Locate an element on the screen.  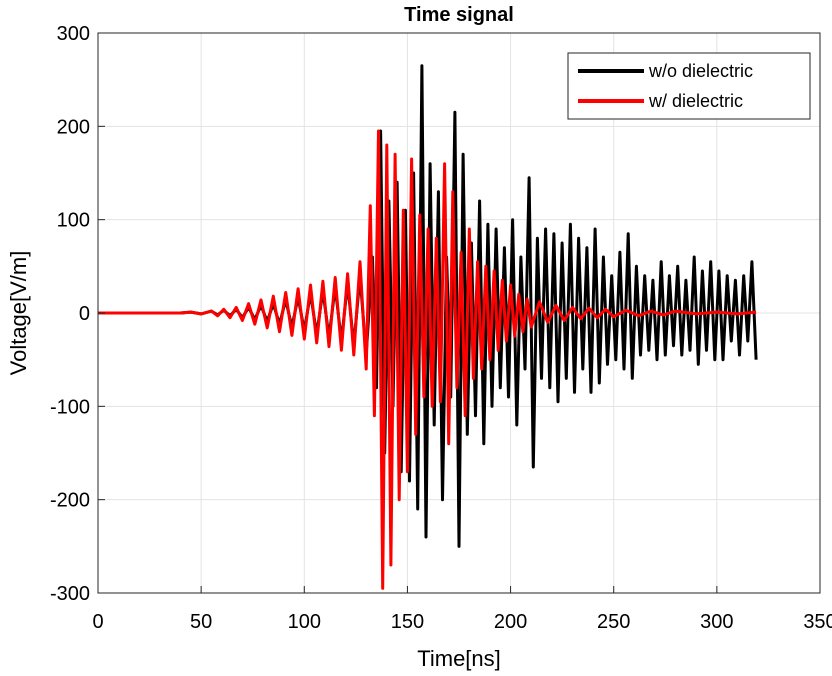
y-axis-label: Voltage[V/m] is located at coordinates (18, 313).